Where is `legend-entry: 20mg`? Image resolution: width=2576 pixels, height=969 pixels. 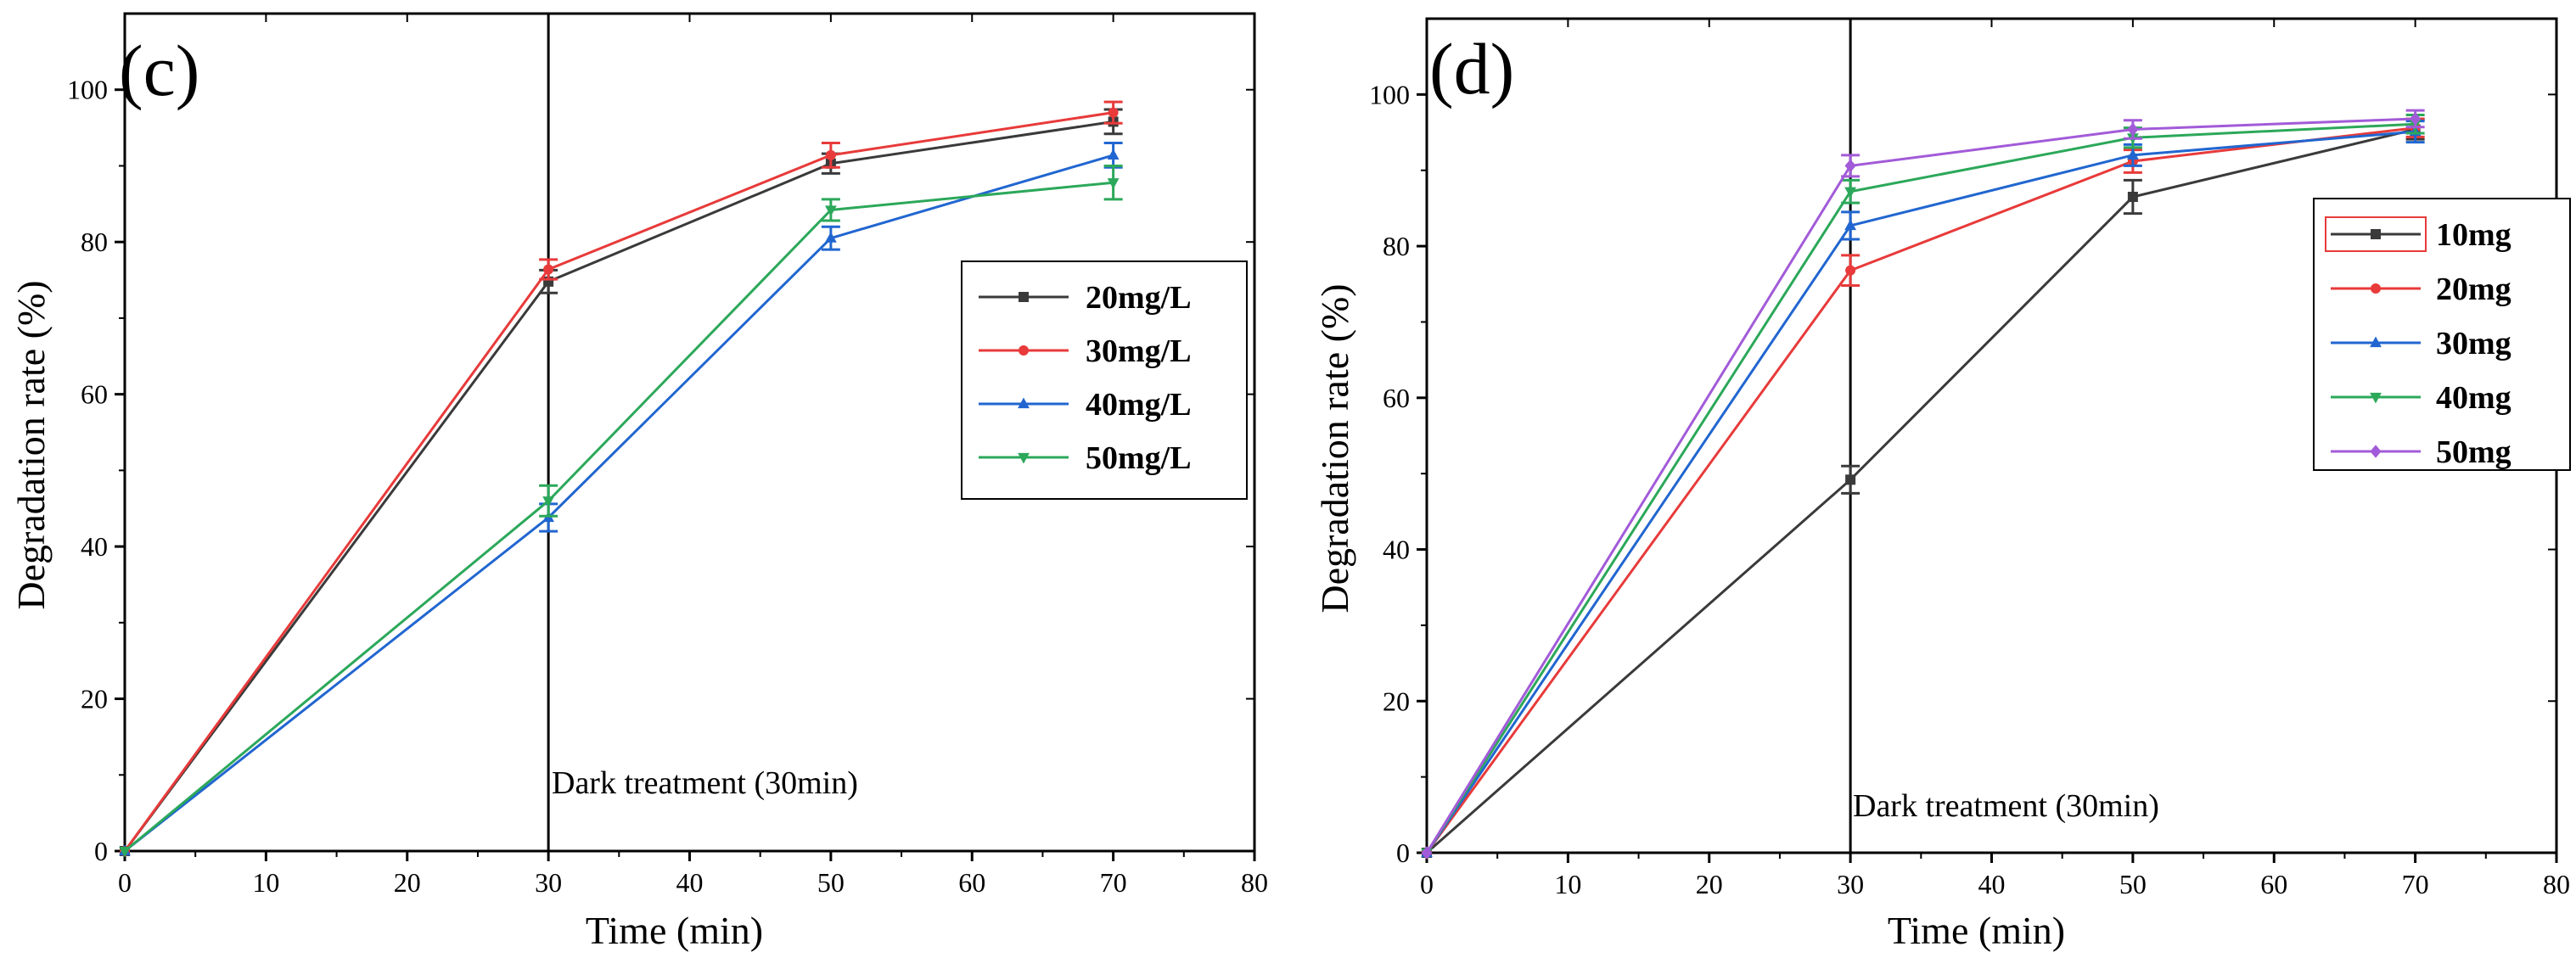
legend-entry: 20mg is located at coordinates (2473, 289).